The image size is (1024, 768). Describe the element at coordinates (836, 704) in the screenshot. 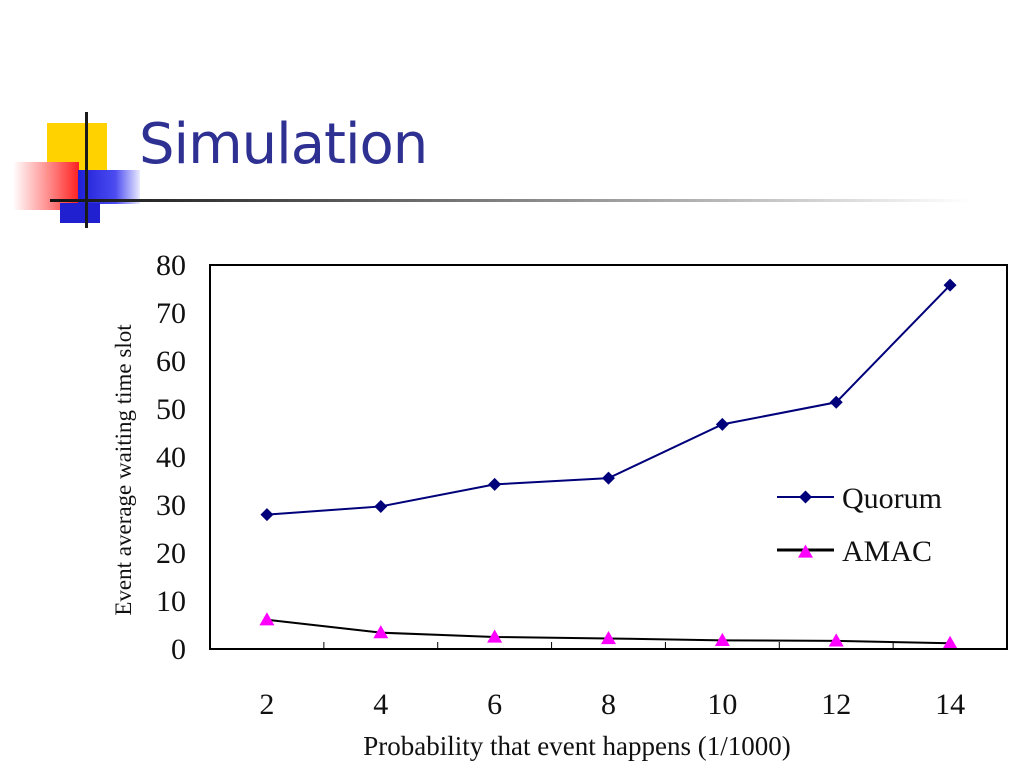

I see `x-tick-label: 12` at that location.